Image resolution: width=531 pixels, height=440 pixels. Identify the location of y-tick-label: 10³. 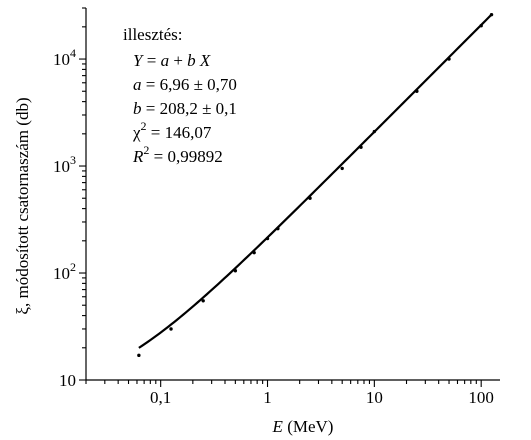
(64, 164).